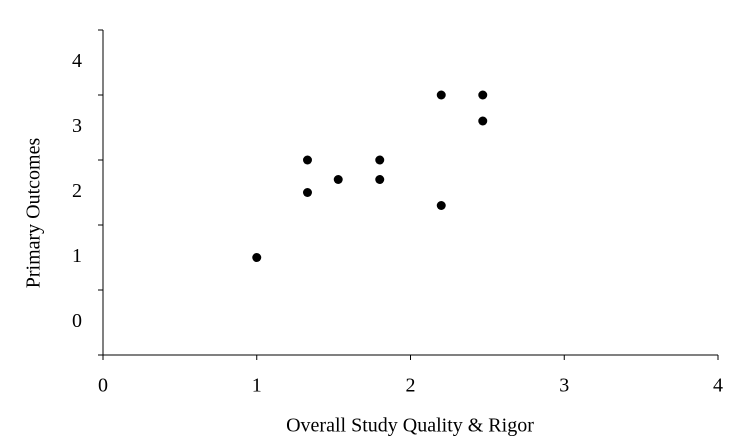 This screenshot has height=448, width=751. What do you see at coordinates (77, 321) in the screenshot?
I see `y-tick-label: 0` at bounding box center [77, 321].